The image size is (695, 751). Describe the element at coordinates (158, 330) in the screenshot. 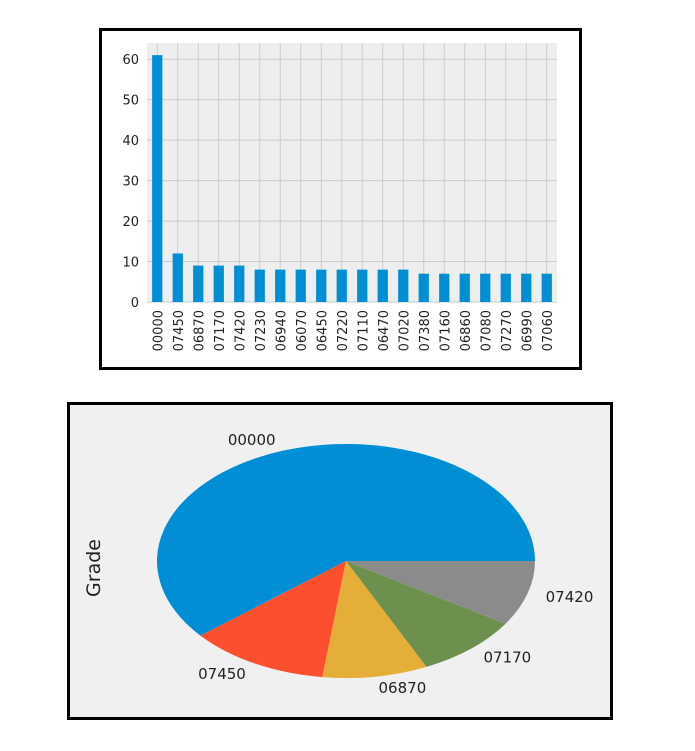

I see `x-tick-label: 00000` at that location.